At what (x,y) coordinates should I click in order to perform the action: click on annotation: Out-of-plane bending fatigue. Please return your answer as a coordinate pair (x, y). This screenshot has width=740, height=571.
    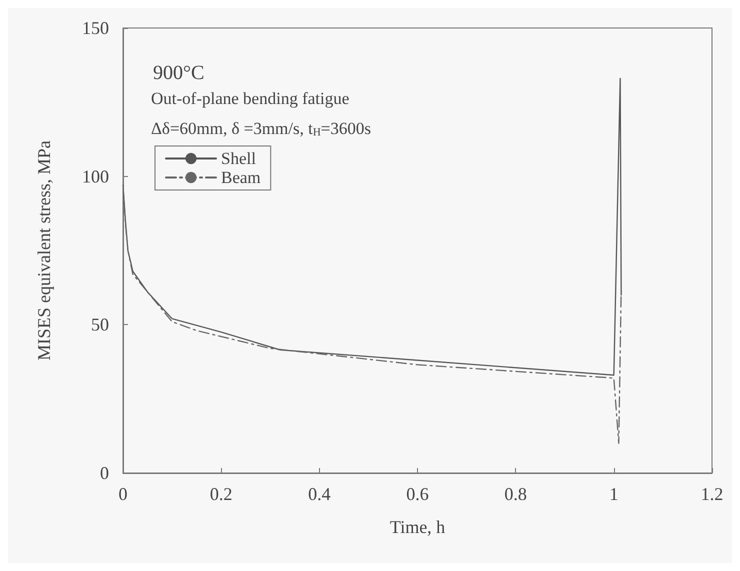
    Looking at the image, I should click on (250, 98).